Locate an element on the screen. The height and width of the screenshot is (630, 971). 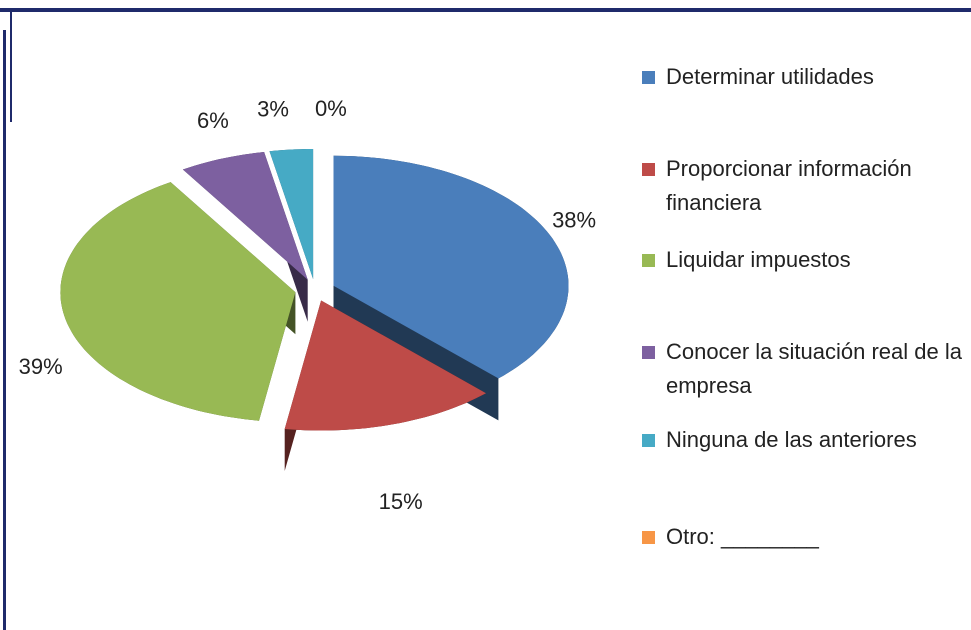
legend-item: Liquidar impuestos is located at coordinates (806, 260).